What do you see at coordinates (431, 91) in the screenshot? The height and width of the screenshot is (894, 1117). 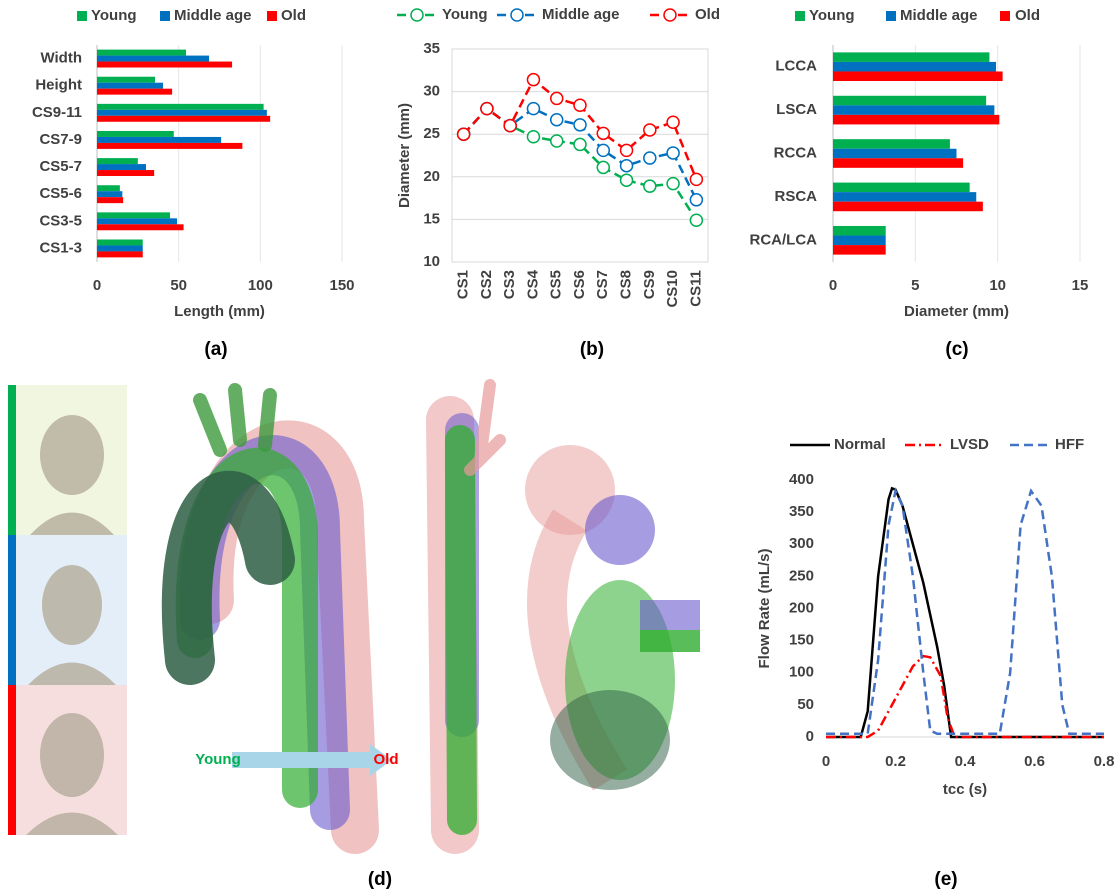 I see `y-tick-label: 30` at bounding box center [431, 91].